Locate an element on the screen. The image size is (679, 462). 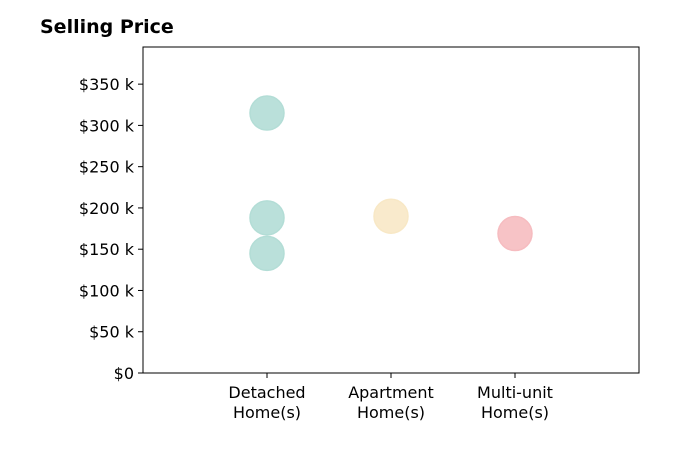
y-tick-label: $300 k is located at coordinates (107, 125).